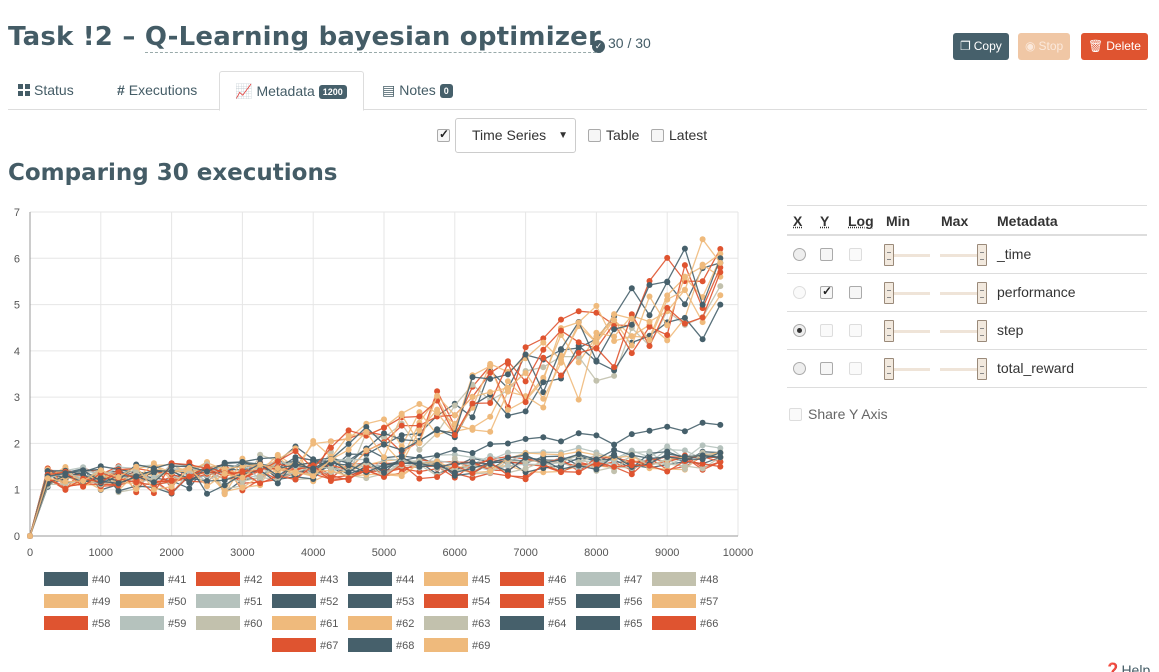 The height and width of the screenshot is (672, 1159). What do you see at coordinates (657, 135) in the screenshot?
I see `latest-checkbox` at bounding box center [657, 135].